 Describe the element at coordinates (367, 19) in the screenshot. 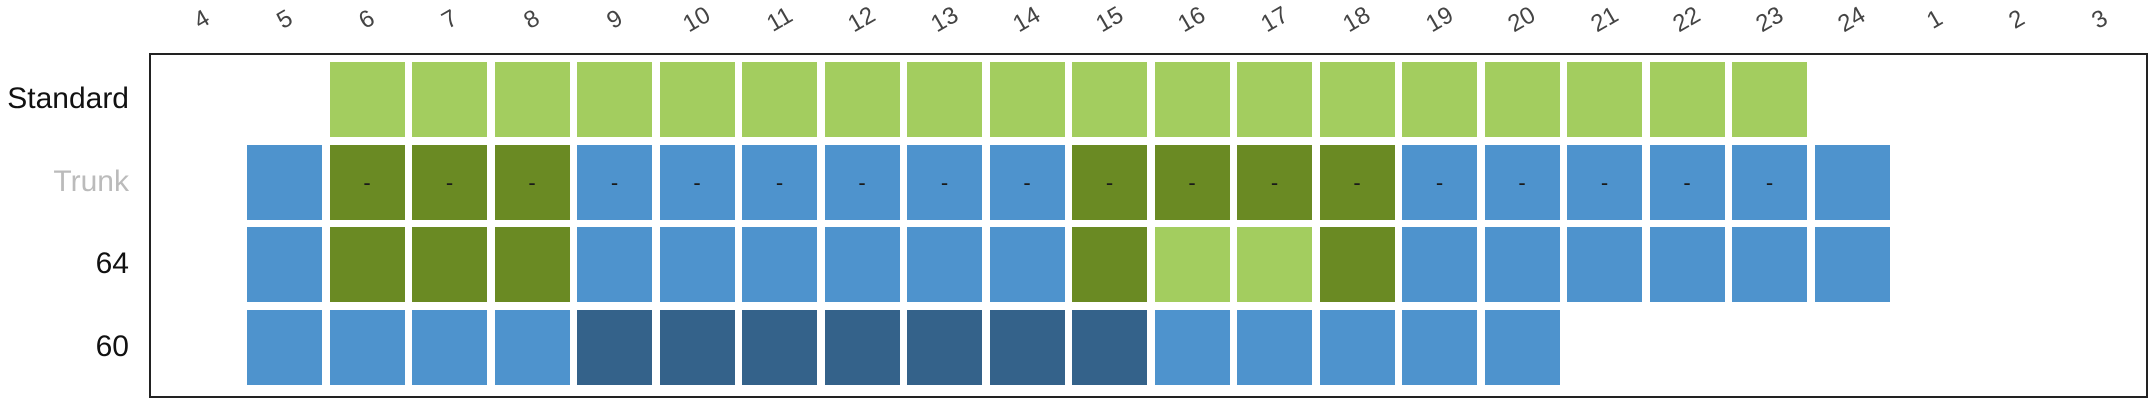

I see `hour-tick-label: 6` at that location.